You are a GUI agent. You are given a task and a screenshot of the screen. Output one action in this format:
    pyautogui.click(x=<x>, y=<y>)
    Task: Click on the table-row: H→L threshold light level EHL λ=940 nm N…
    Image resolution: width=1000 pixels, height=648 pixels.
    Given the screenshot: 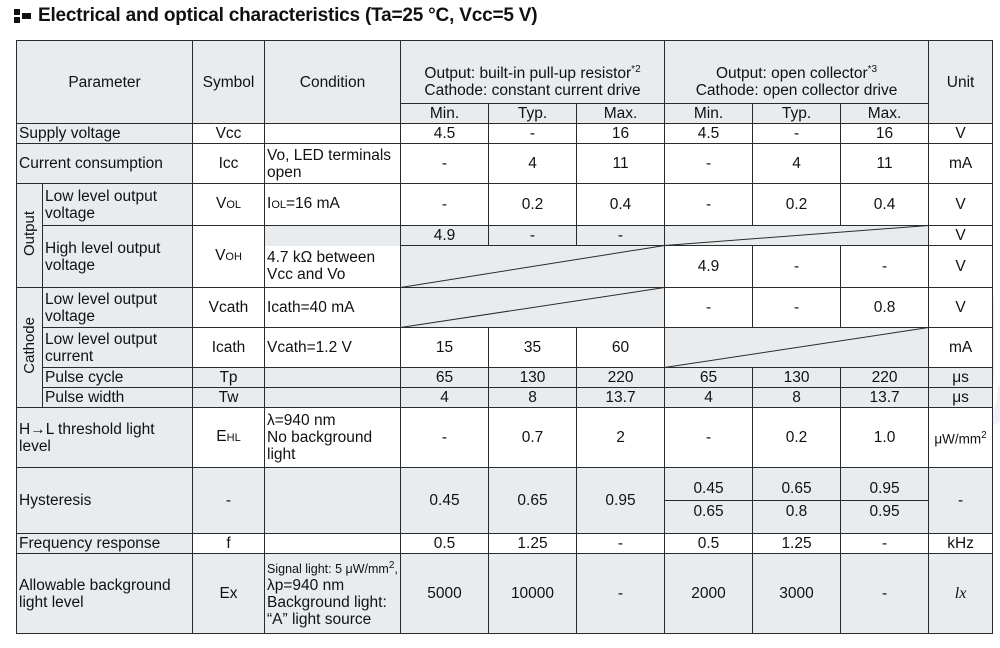 What is the action you would take?
    pyautogui.click(x=505, y=437)
    